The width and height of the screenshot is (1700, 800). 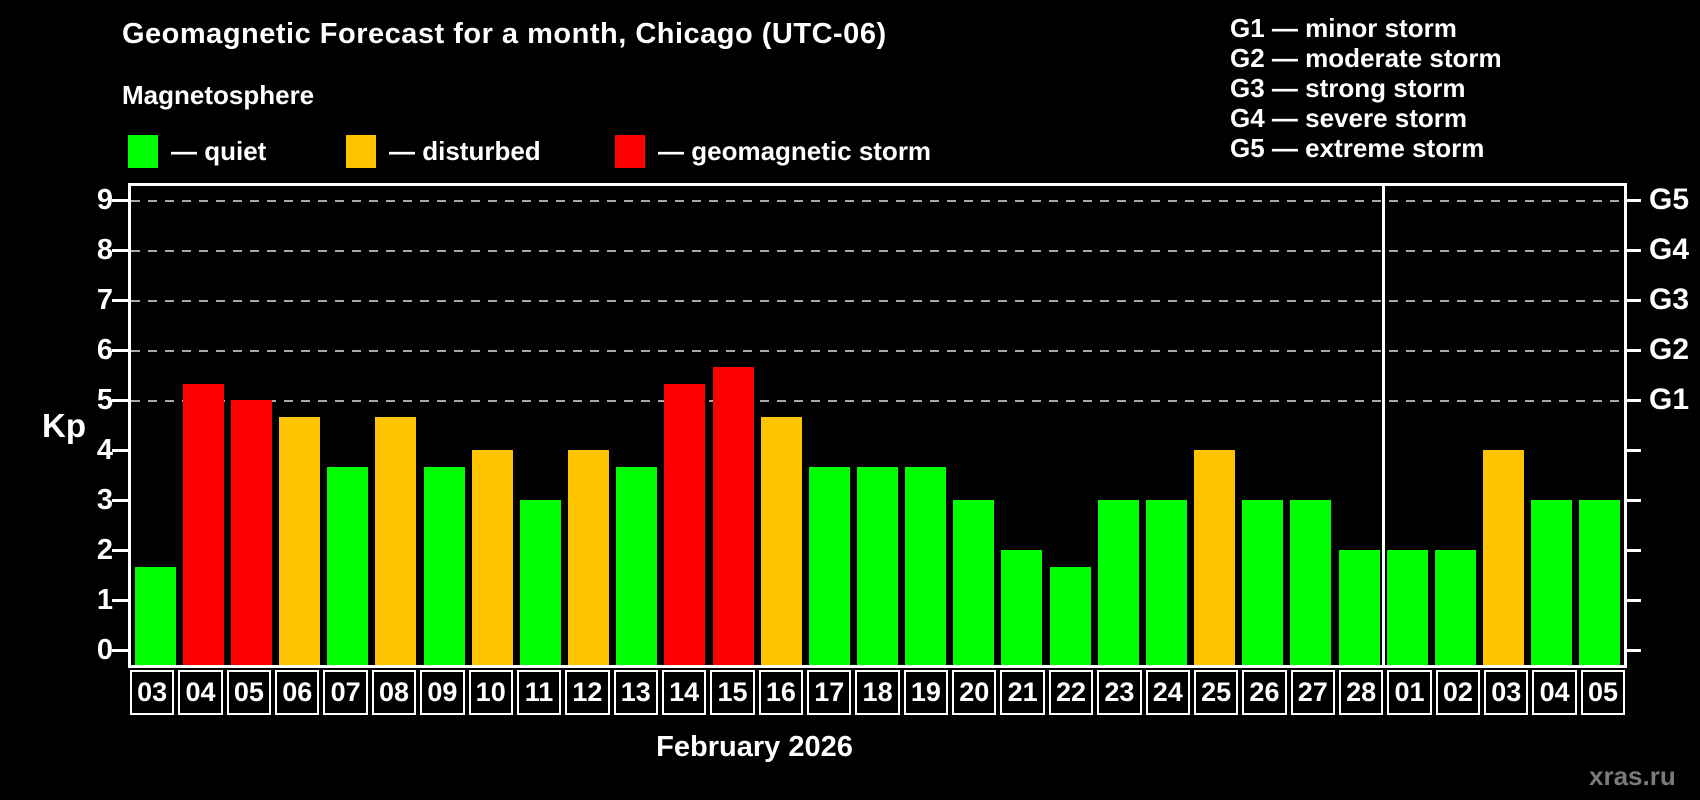 I want to click on day-label-19: 22, so click(x=1071, y=692).